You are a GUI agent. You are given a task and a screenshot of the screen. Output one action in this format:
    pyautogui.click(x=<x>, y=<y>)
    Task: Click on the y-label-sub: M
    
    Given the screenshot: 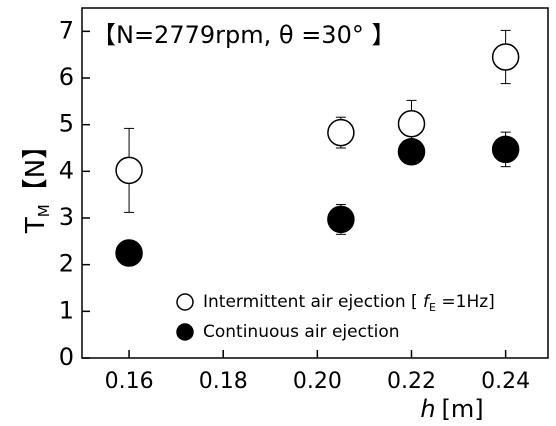 What is the action you would take?
    pyautogui.click(x=44, y=210)
    